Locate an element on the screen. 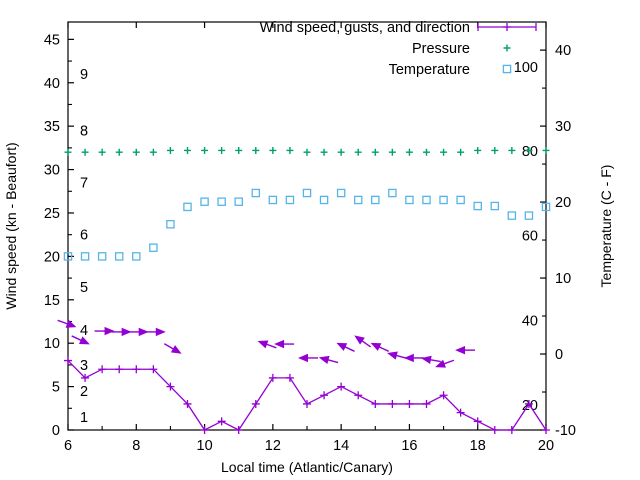 The height and width of the screenshot is (480, 640). y-tick-label-5: 25 is located at coordinates (52, 214).